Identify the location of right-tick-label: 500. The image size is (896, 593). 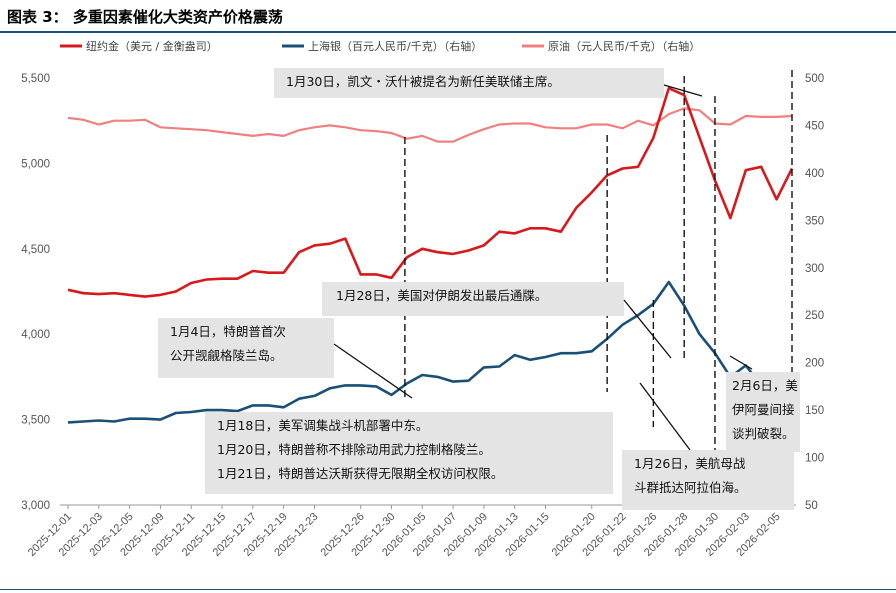
(814, 79).